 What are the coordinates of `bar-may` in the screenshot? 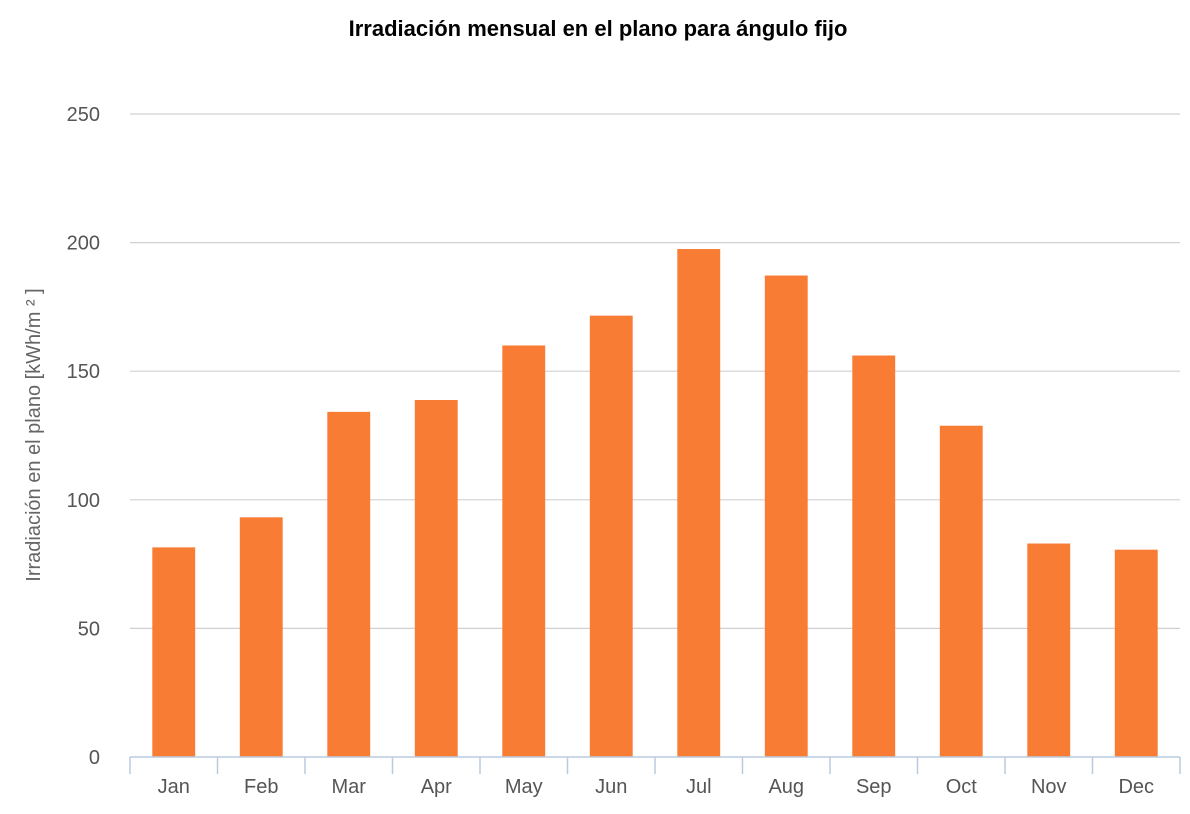 It's located at (524, 551).